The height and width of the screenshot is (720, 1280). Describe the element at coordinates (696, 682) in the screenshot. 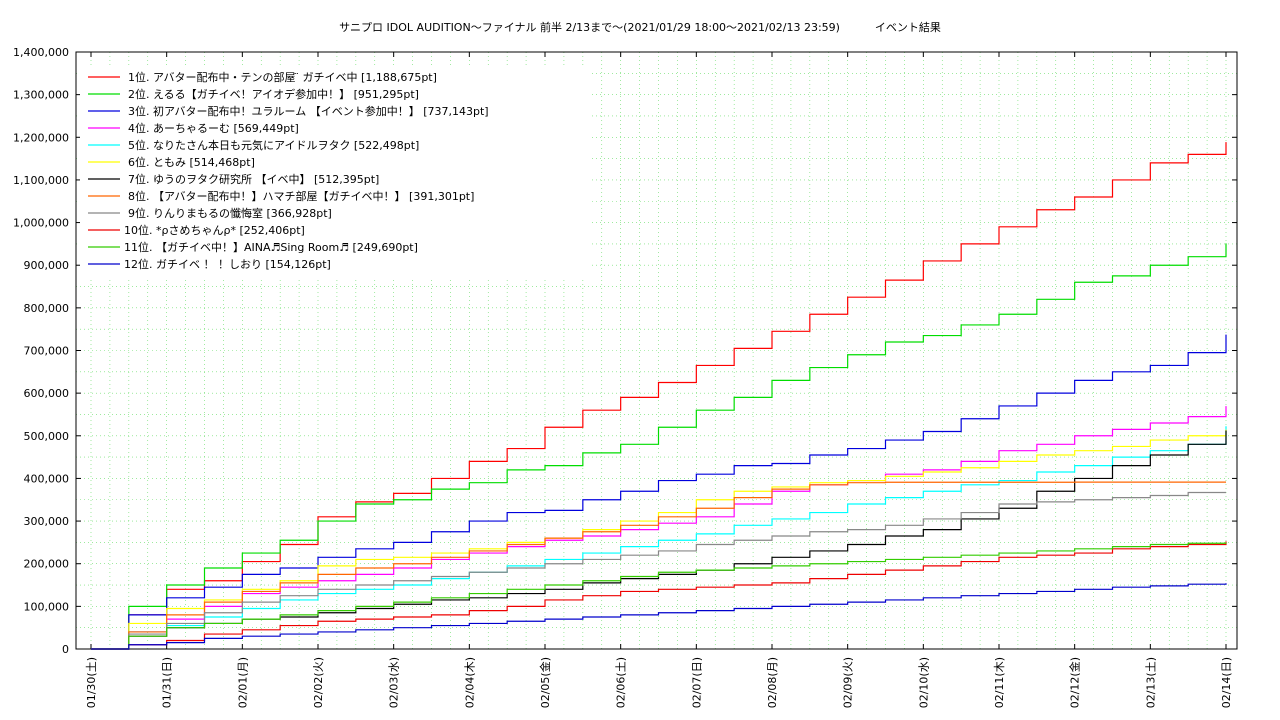

I see `x-tick-label: 02/07(日)` at that location.